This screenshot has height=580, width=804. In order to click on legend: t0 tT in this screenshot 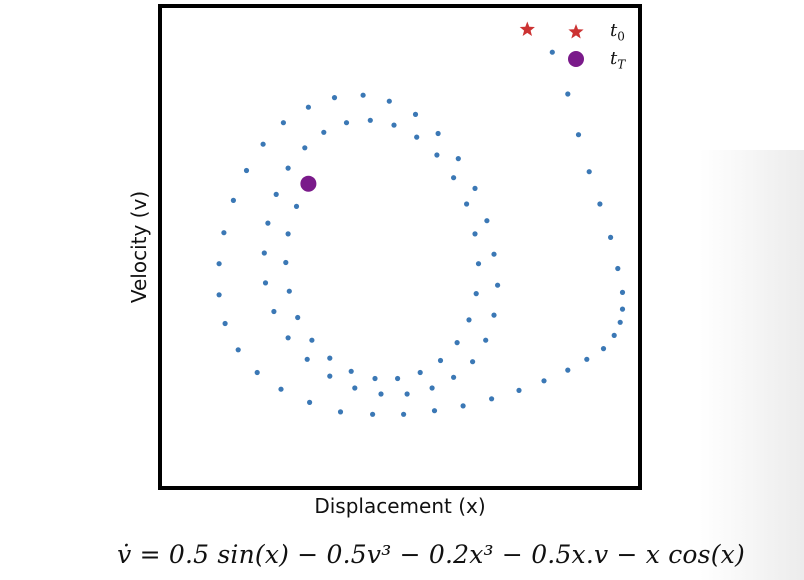, I will do `click(548, 46)`.